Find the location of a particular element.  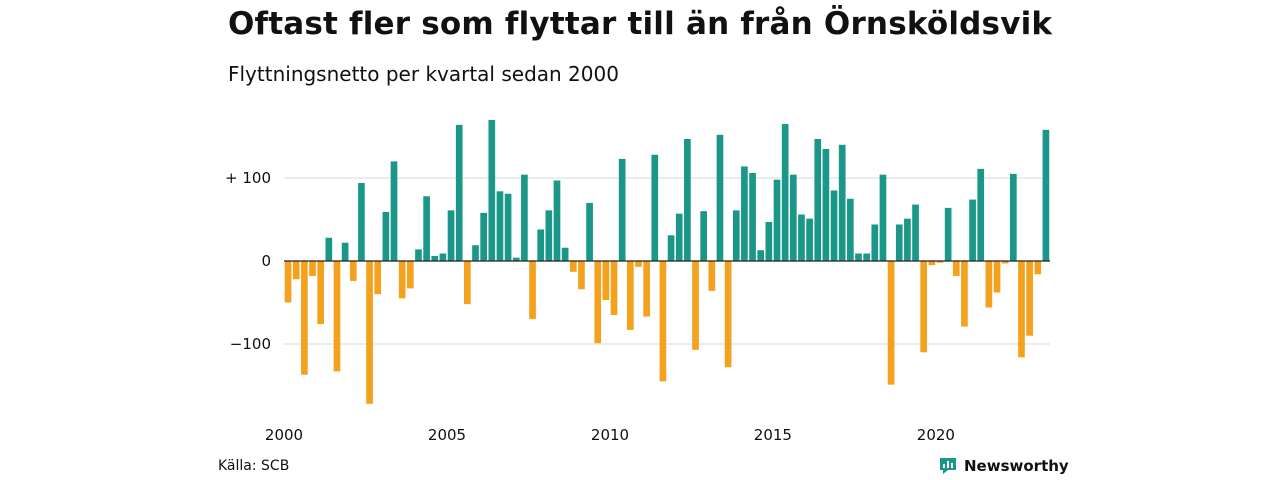

source-note: Källa: SCB is located at coordinates (254, 466).